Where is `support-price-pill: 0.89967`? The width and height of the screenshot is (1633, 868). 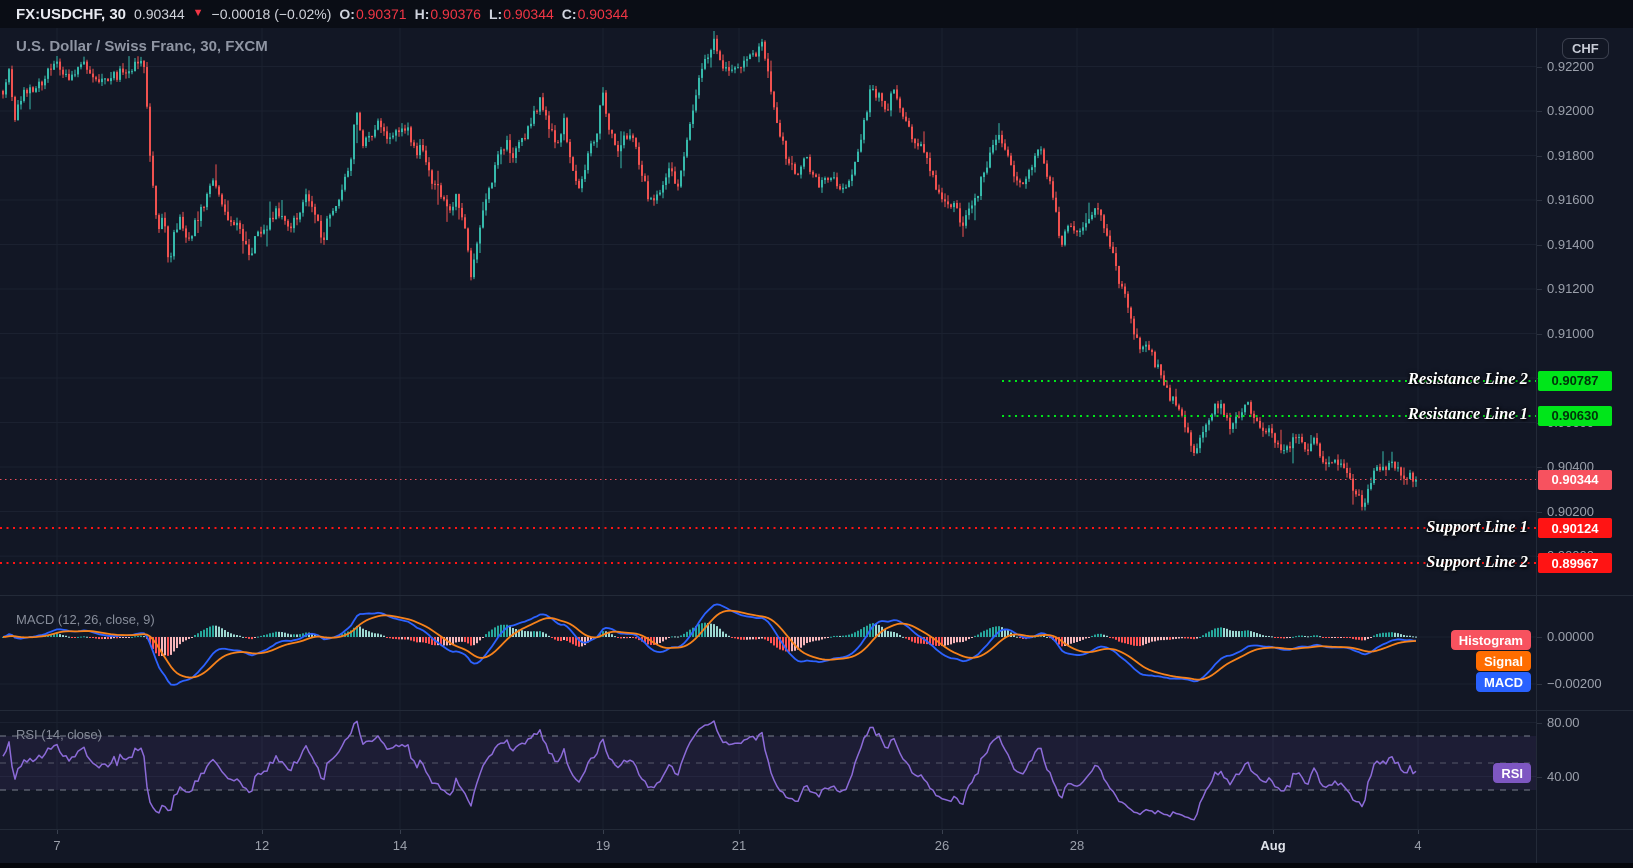
support-price-pill: 0.89967 is located at coordinates (1575, 563).